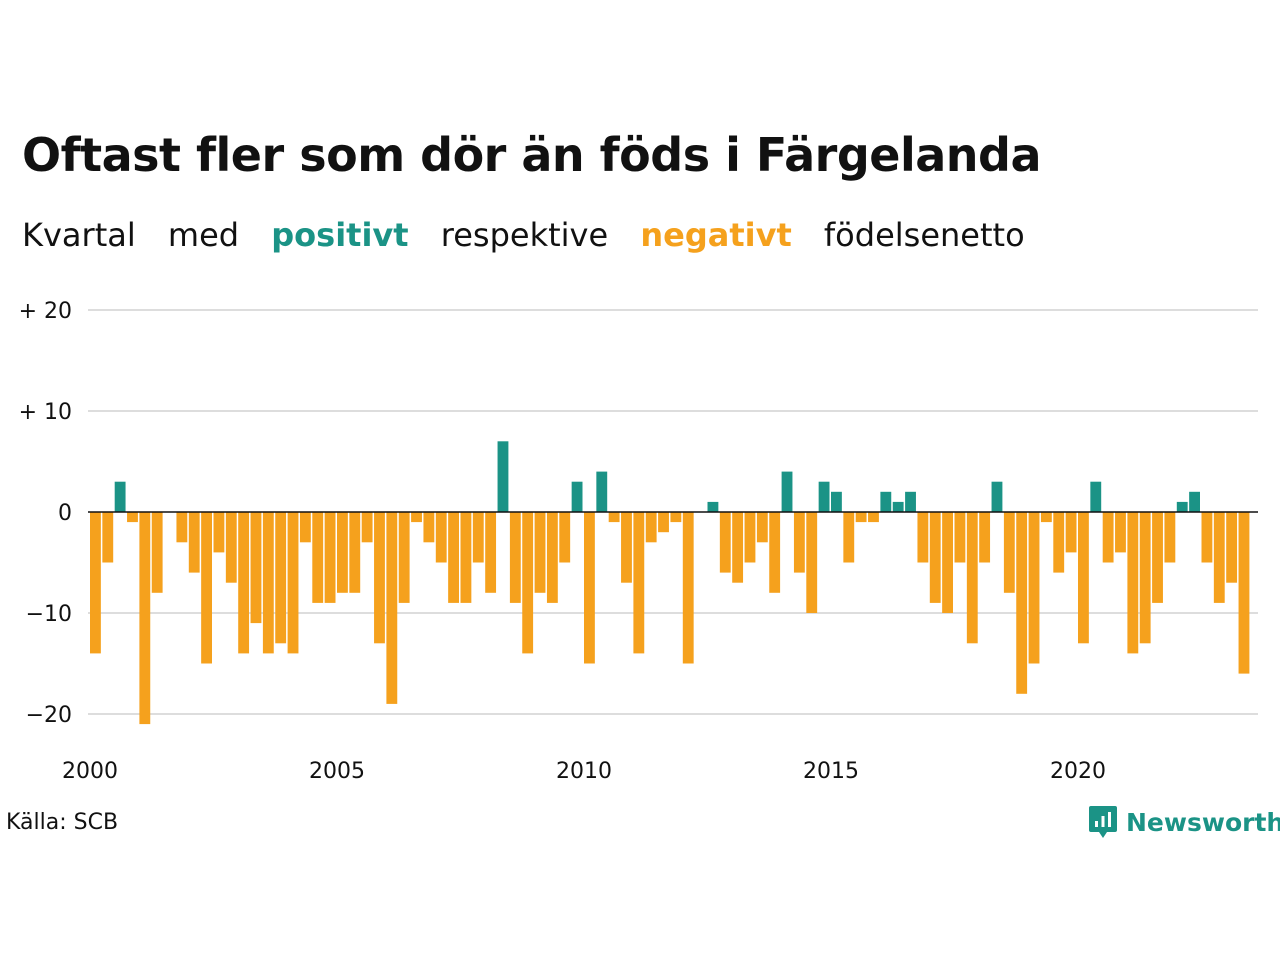 This screenshot has height=960, width=1280. I want to click on y-tick-label: 0, so click(65, 513).